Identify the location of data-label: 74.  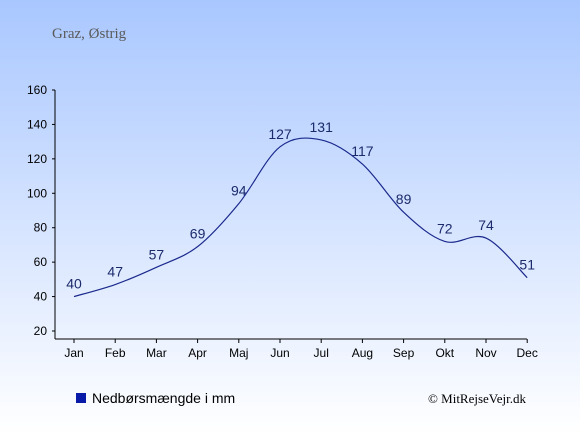
(486, 225).